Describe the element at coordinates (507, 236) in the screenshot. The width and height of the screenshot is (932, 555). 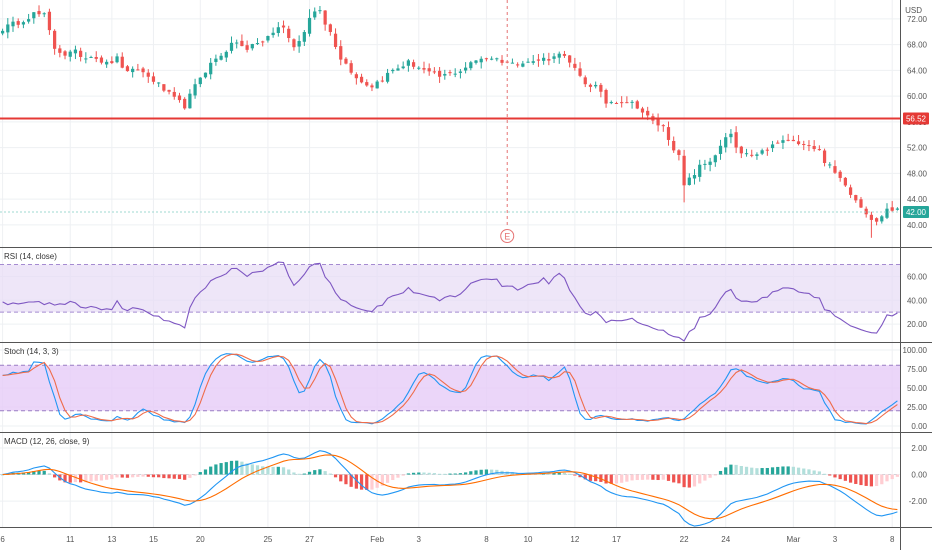
I see `earnings-marker` at that location.